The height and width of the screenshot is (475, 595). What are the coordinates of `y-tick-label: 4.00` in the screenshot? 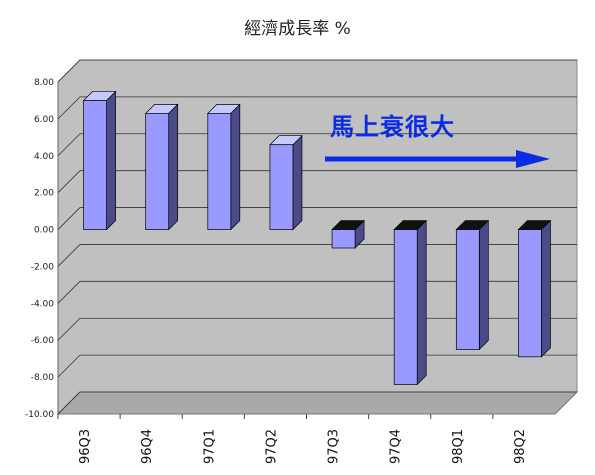 It's located at (44, 157).